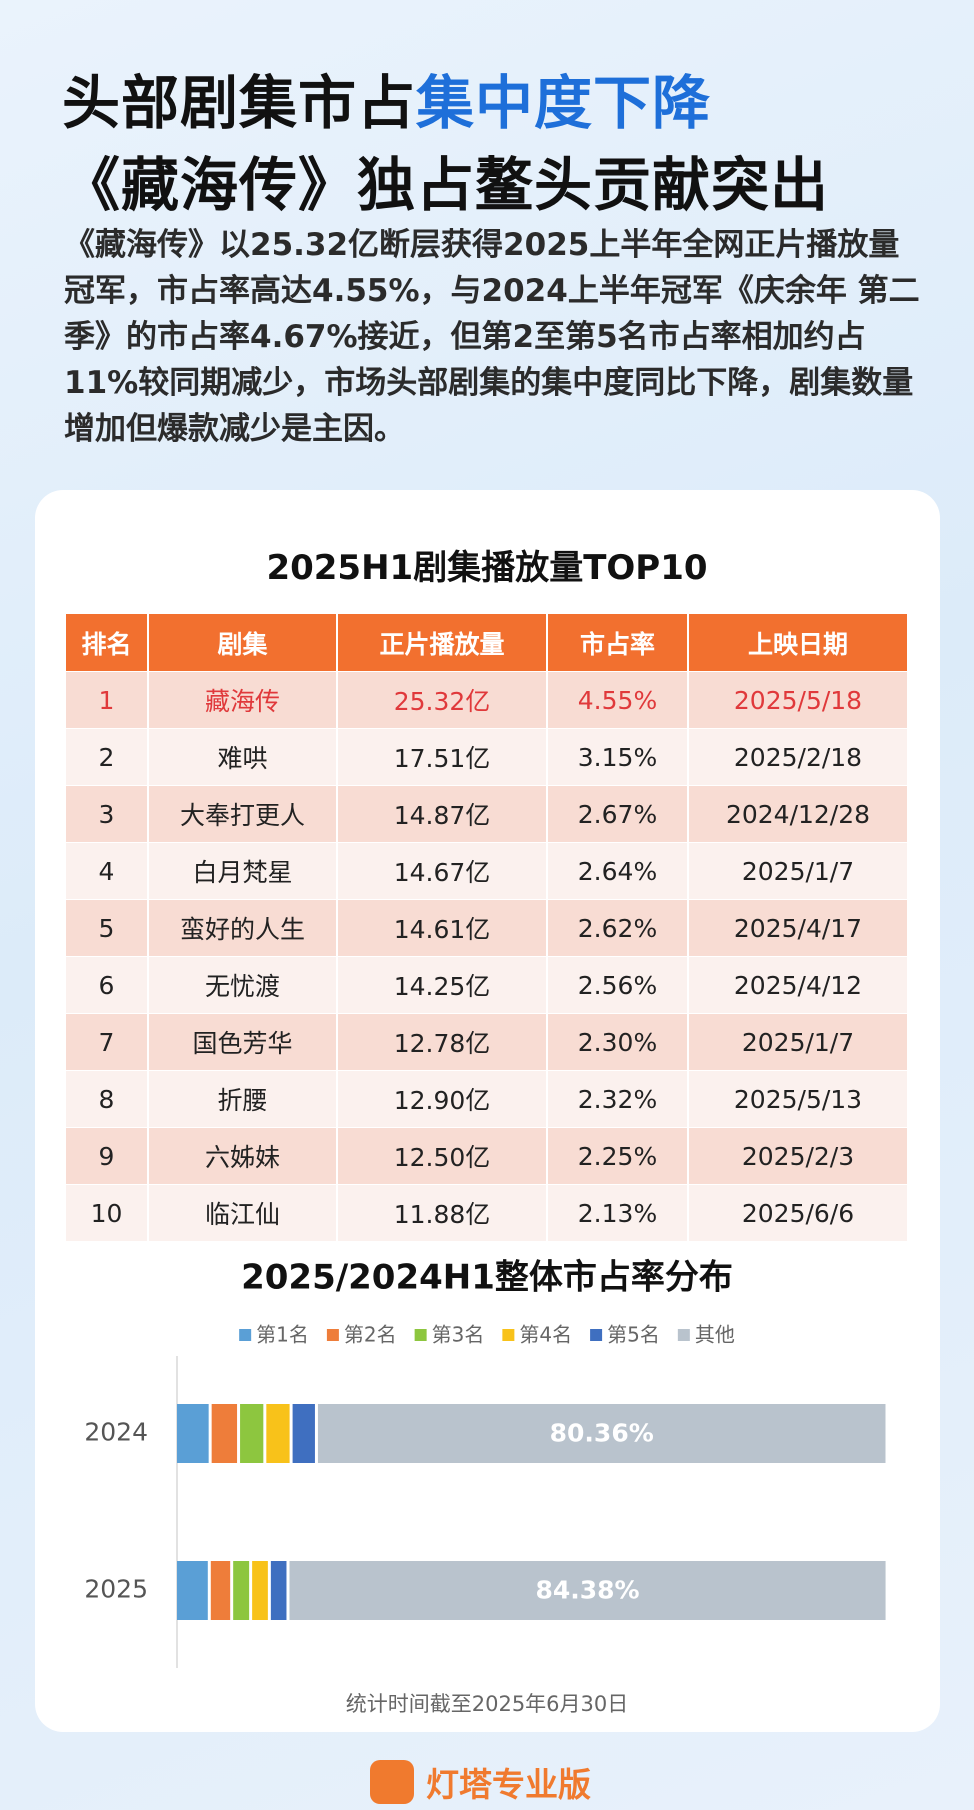 This screenshot has height=1810, width=974. What do you see at coordinates (442, 1099) in the screenshot?
I see `table-cell: 12.90亿` at bounding box center [442, 1099].